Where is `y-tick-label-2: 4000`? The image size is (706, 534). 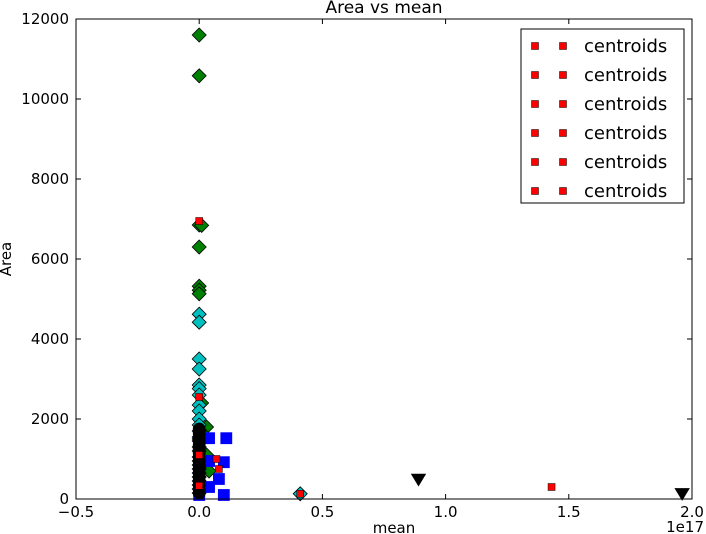 y-tick-label-2: 4000 is located at coordinates (50, 339).